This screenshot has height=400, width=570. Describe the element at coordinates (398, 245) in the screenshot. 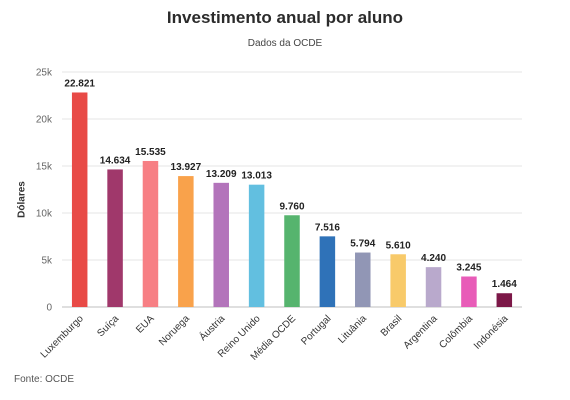

I see `data-label: 5.610` at that location.